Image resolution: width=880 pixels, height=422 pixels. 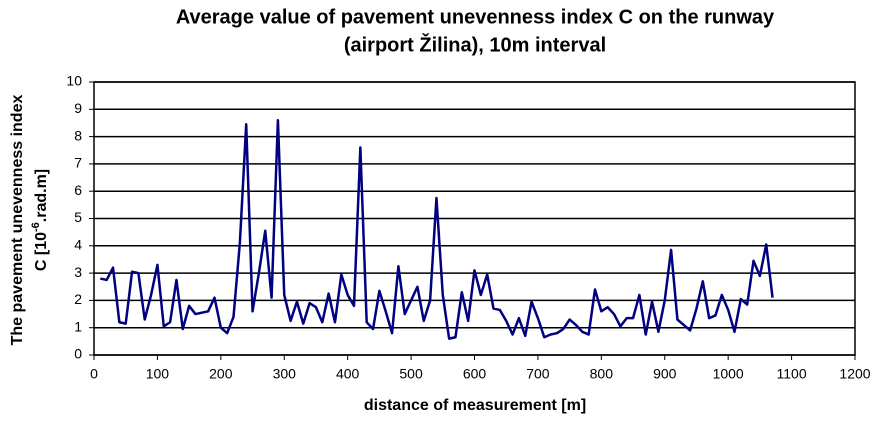 I want to click on x-tick-label: 900, so click(x=665, y=374).